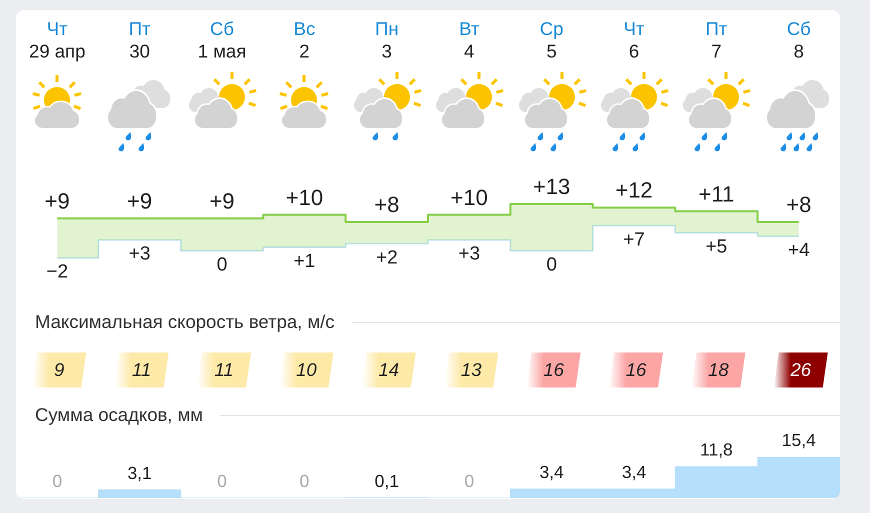 The height and width of the screenshot is (513, 870). What do you see at coordinates (389, 369) in the screenshot?
I see `data-label: 14` at bounding box center [389, 369].